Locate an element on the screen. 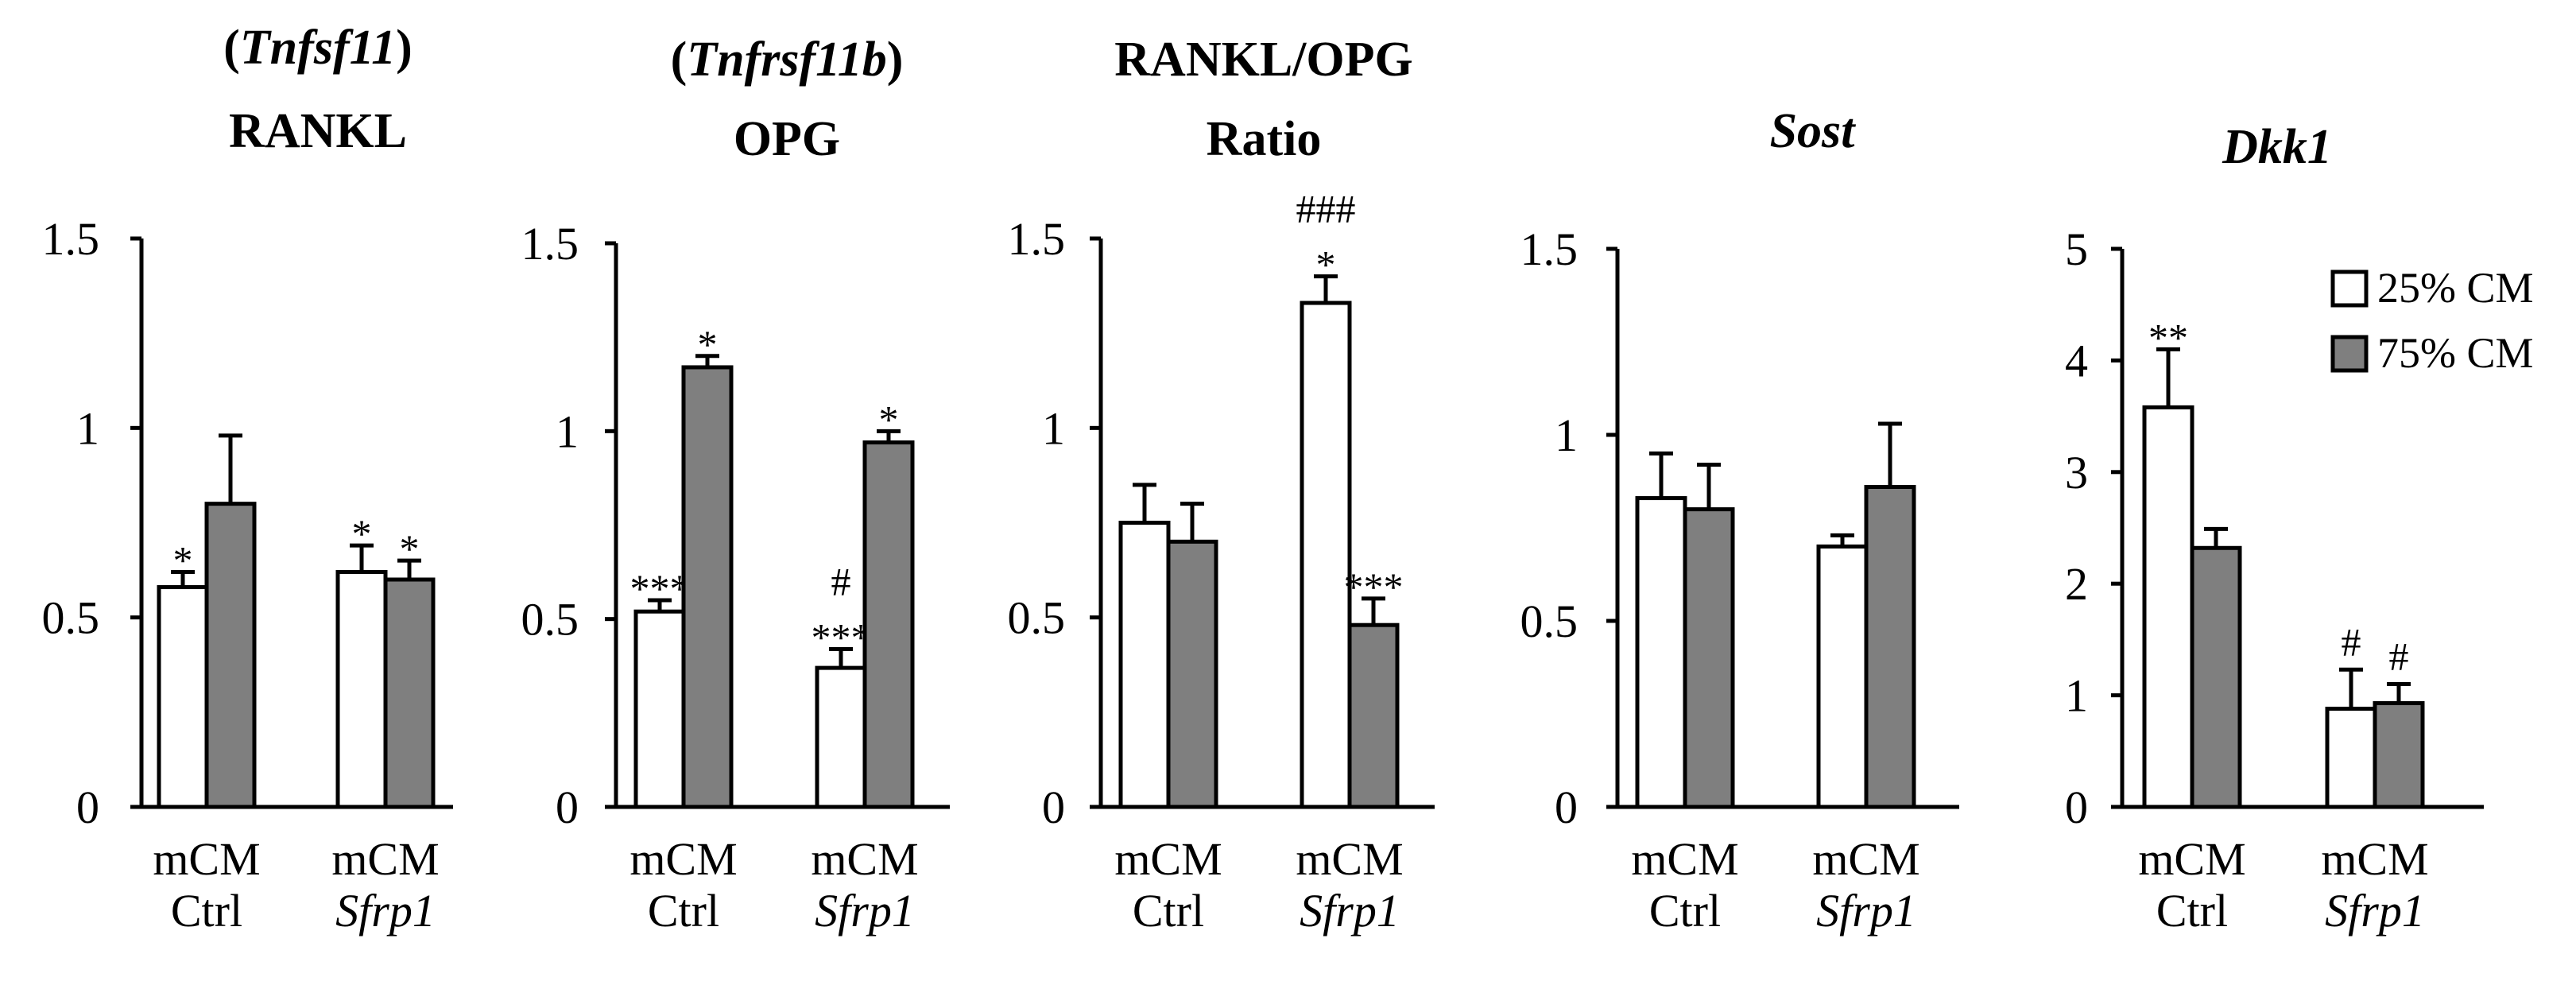 The width and height of the screenshot is (2576, 985). chart-title-line: Sost is located at coordinates (1814, 131).